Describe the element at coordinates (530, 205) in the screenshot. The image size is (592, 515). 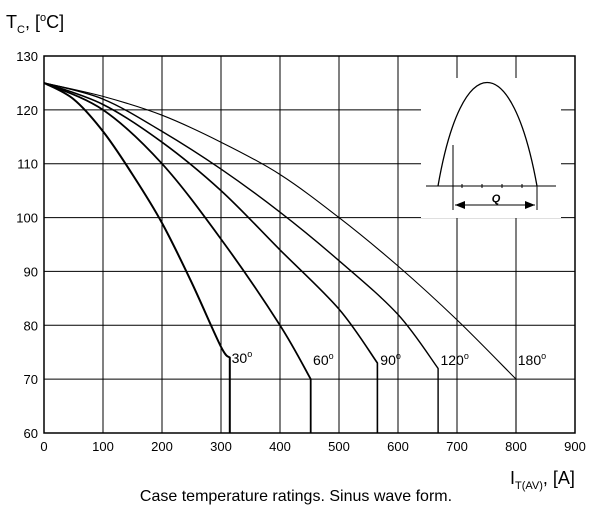
I see `inset-arrowhead-right` at that location.